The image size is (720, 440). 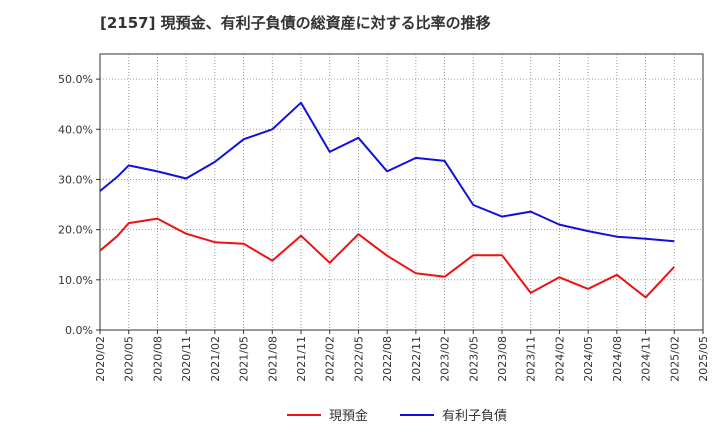 What do you see at coordinates (75, 280) in the screenshot?
I see `y-tick-label: 10.0%` at bounding box center [75, 280].